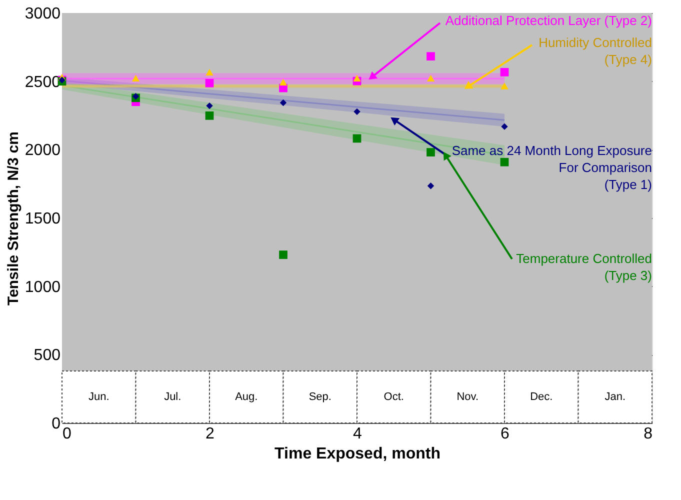 Image resolution: width=681 pixels, height=500 pixels. What do you see at coordinates (505, 434) in the screenshot?
I see `x-tick-label: 6` at bounding box center [505, 434].